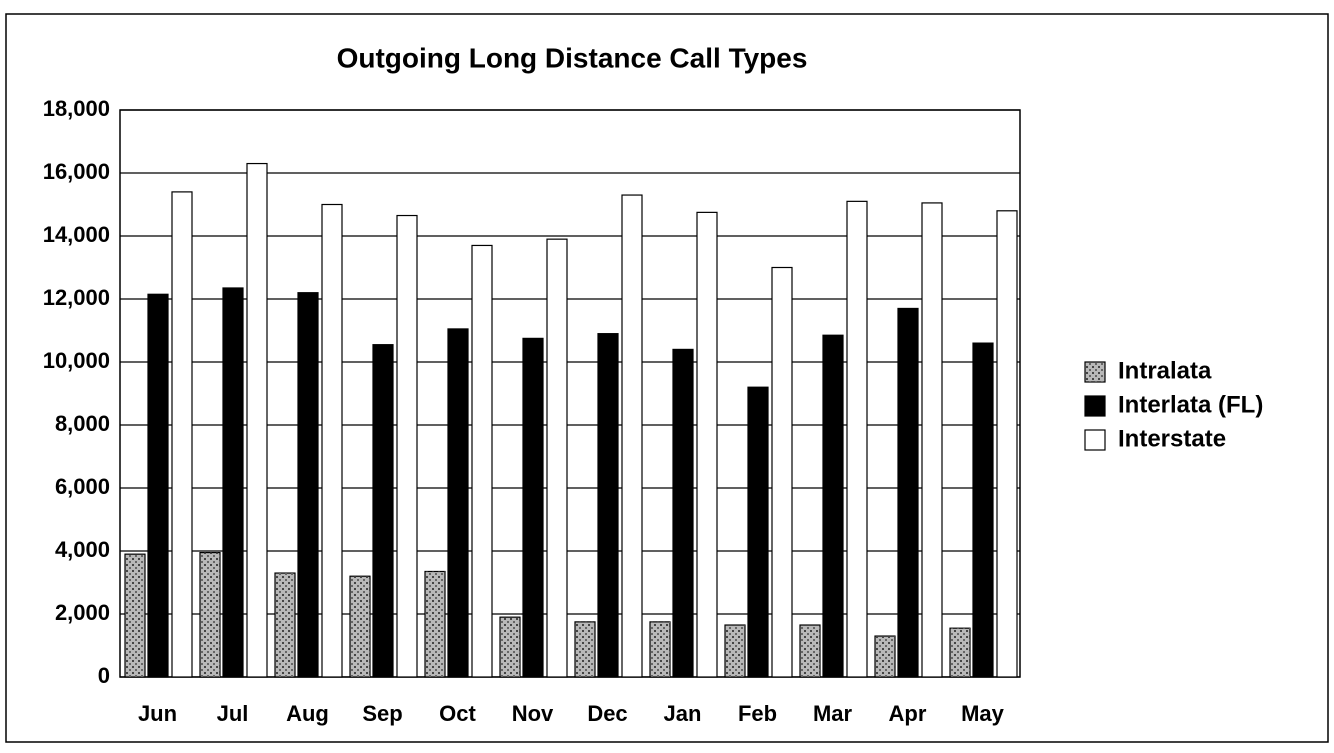 This screenshot has height=753, width=1334. I want to click on legend-label: Interstate, so click(1172, 438).